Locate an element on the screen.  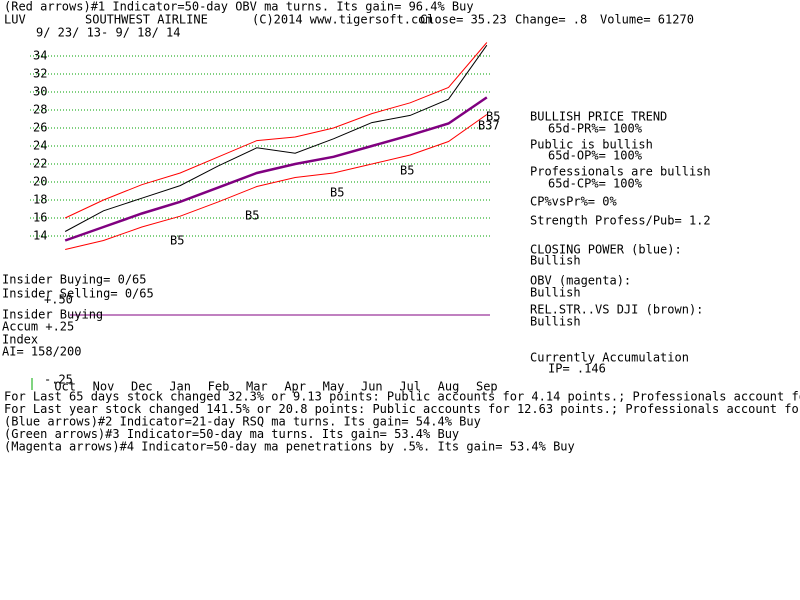
left-label: Insider Selling= 0/65 is located at coordinates (78, 294).